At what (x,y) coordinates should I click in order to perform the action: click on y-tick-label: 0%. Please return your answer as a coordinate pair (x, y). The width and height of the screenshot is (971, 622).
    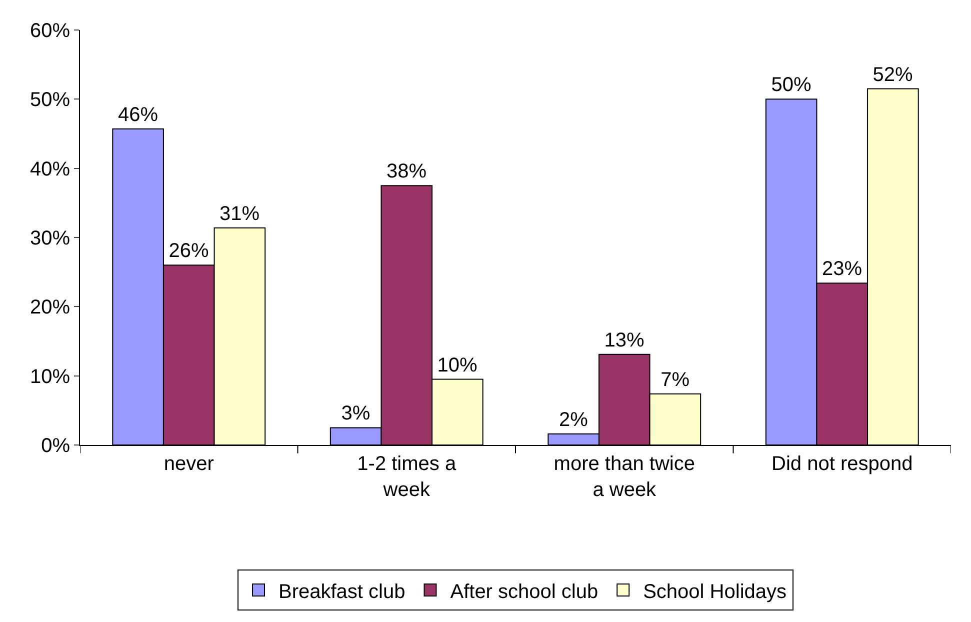
    Looking at the image, I should click on (55, 446).